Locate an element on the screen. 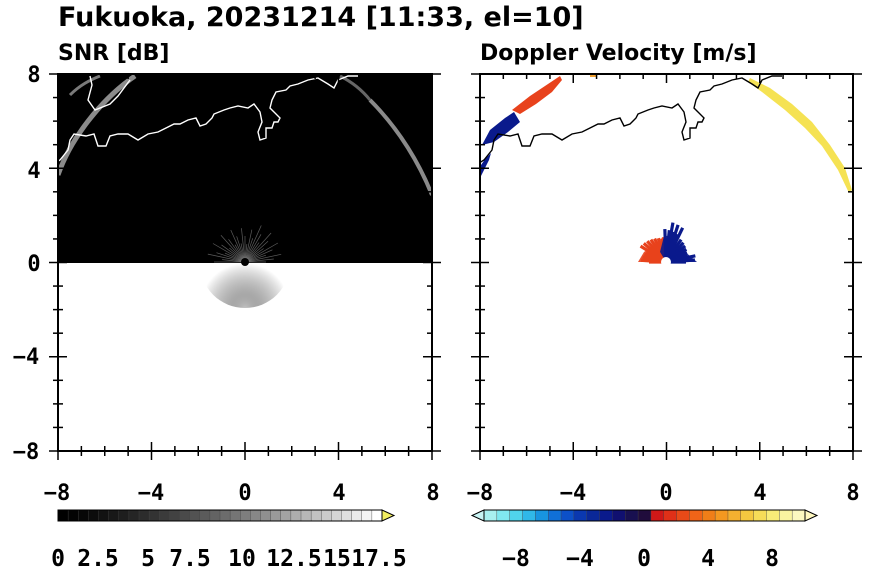 Image resolution: width=869 pixels, height=572 pixels. x-tick-label: 0 is located at coordinates (244, 493).